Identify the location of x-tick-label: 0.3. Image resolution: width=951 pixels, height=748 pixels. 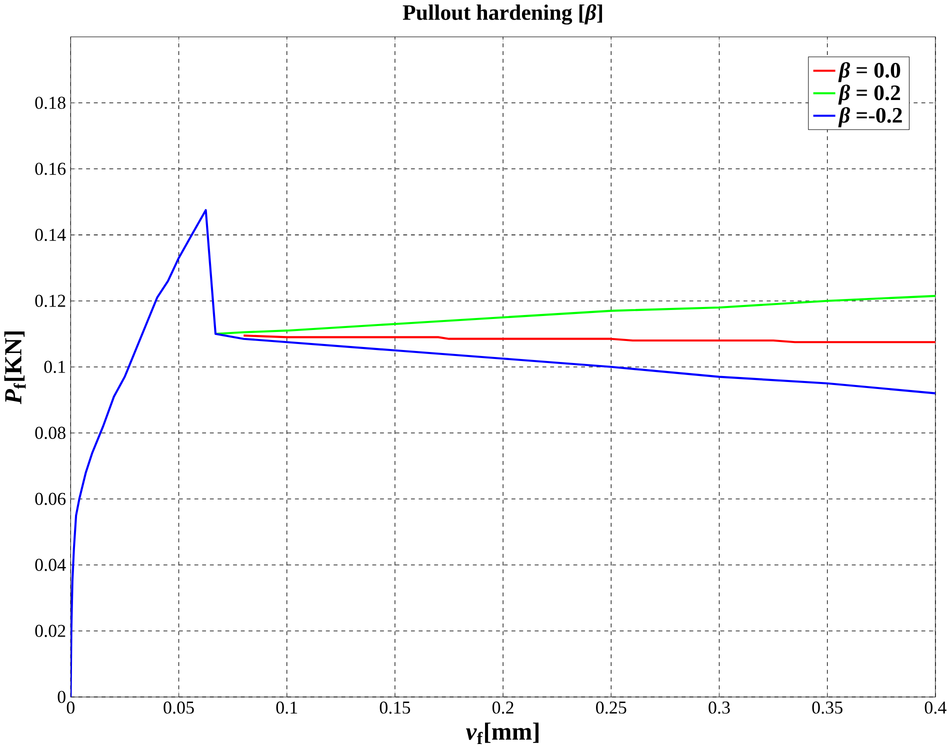
(719, 707).